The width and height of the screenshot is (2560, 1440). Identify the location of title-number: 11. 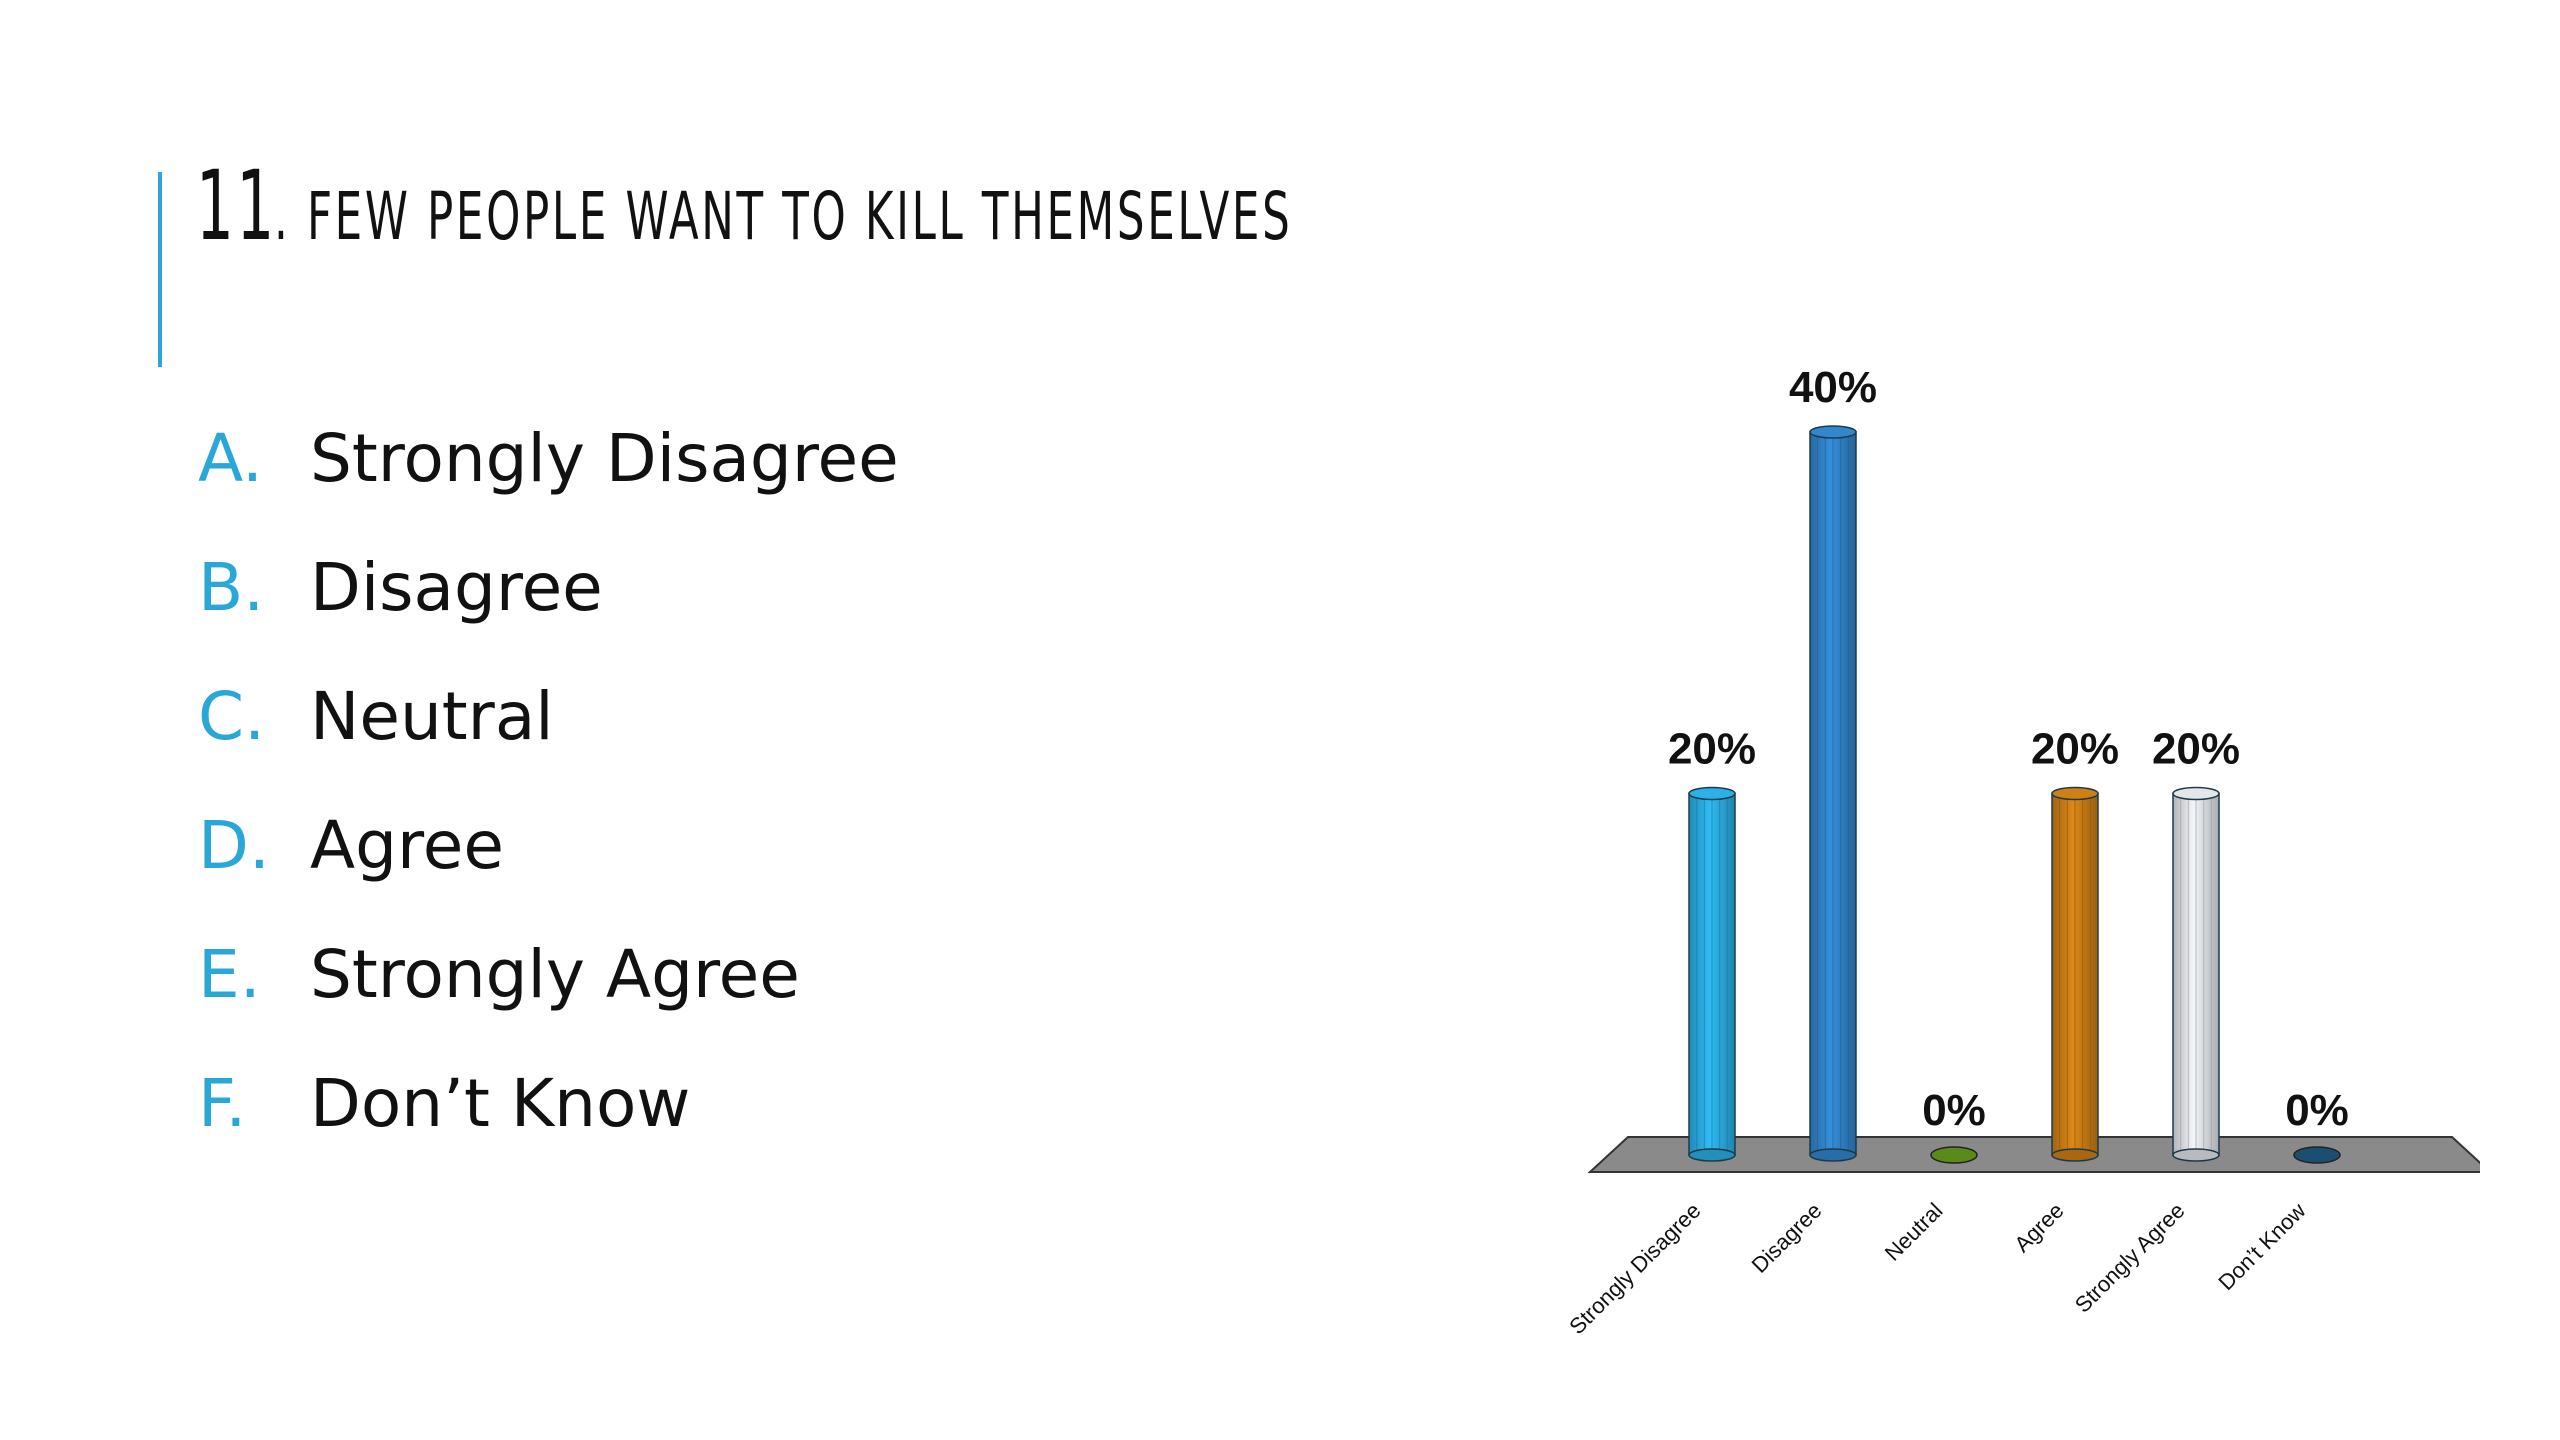
(236, 206).